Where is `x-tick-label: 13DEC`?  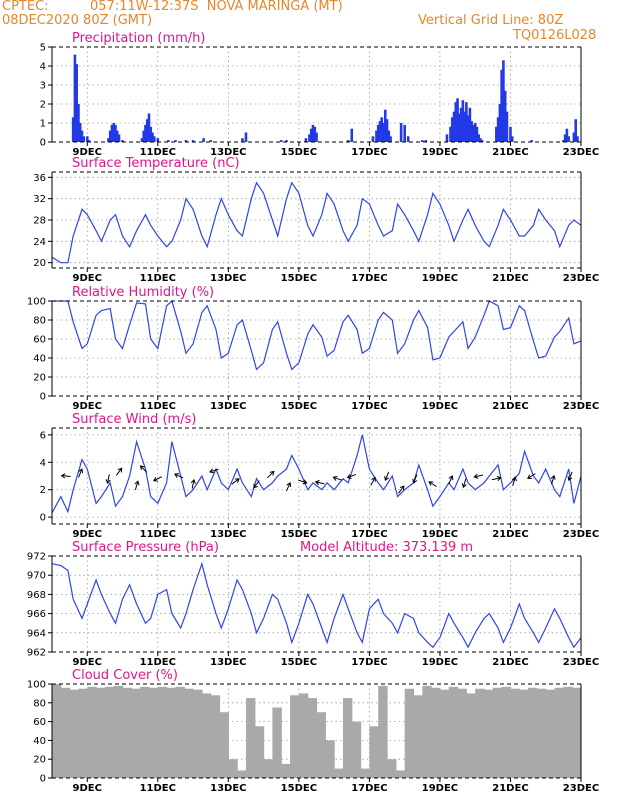 x-tick-label: 13DEC is located at coordinates (228, 788).